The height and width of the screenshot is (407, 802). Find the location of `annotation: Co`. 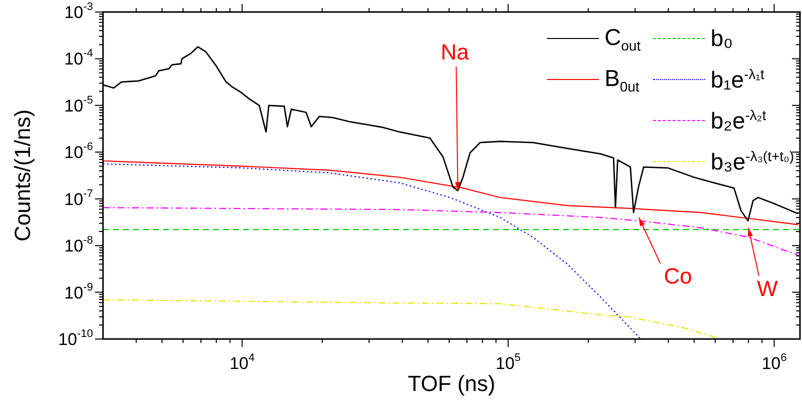

annotation: Co is located at coordinates (678, 276).